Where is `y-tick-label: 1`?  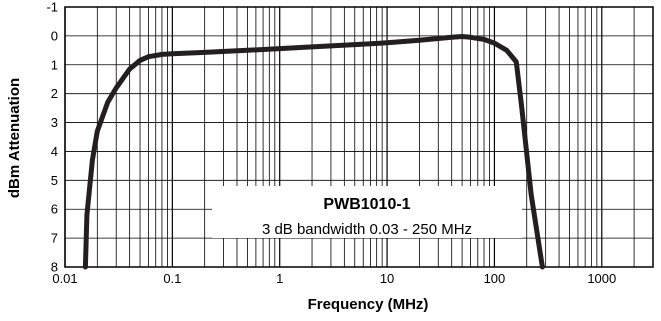
y-tick-label: 1 is located at coordinates (54, 64).